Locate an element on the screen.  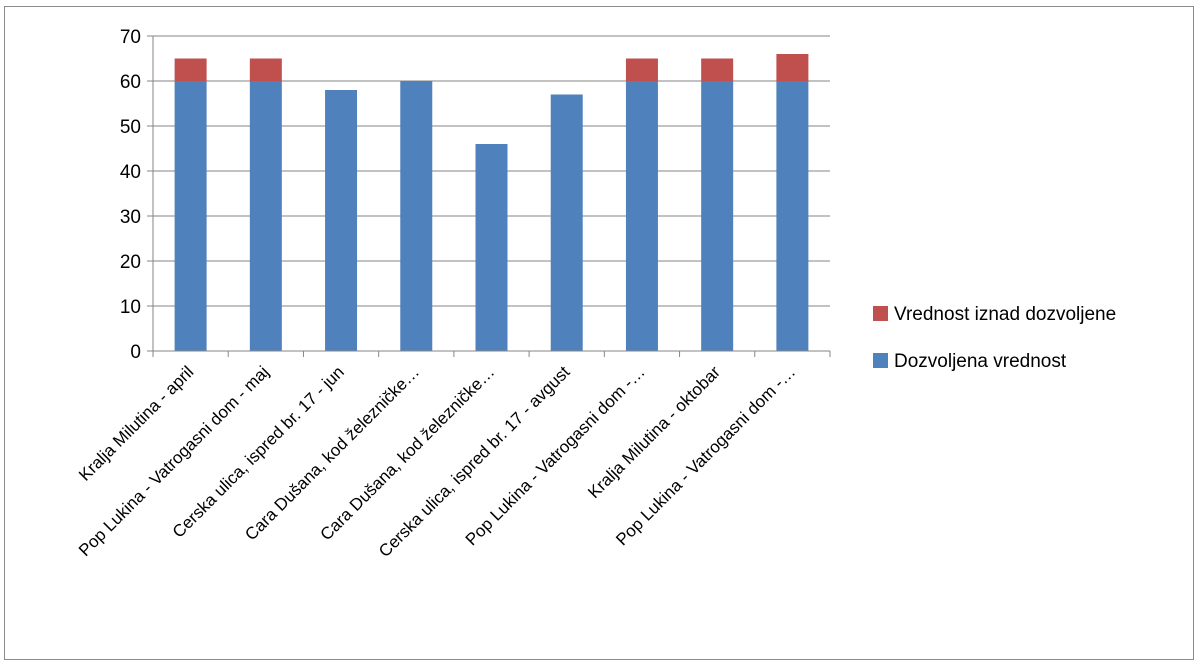
y-tick-label: 50 is located at coordinates (130, 127).